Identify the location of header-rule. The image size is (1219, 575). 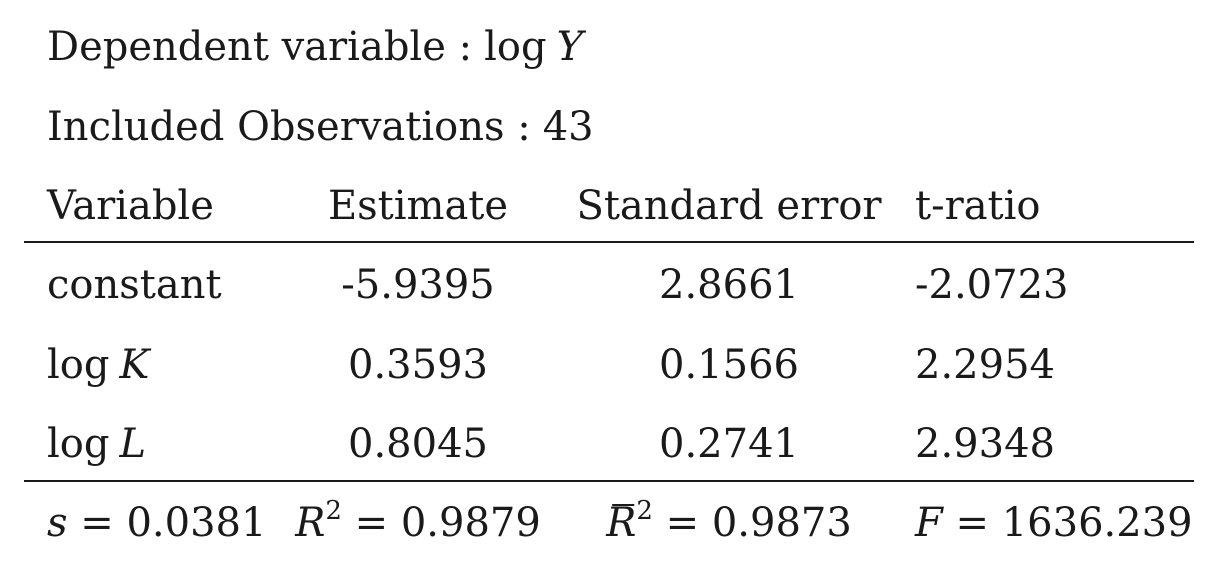
(609, 242).